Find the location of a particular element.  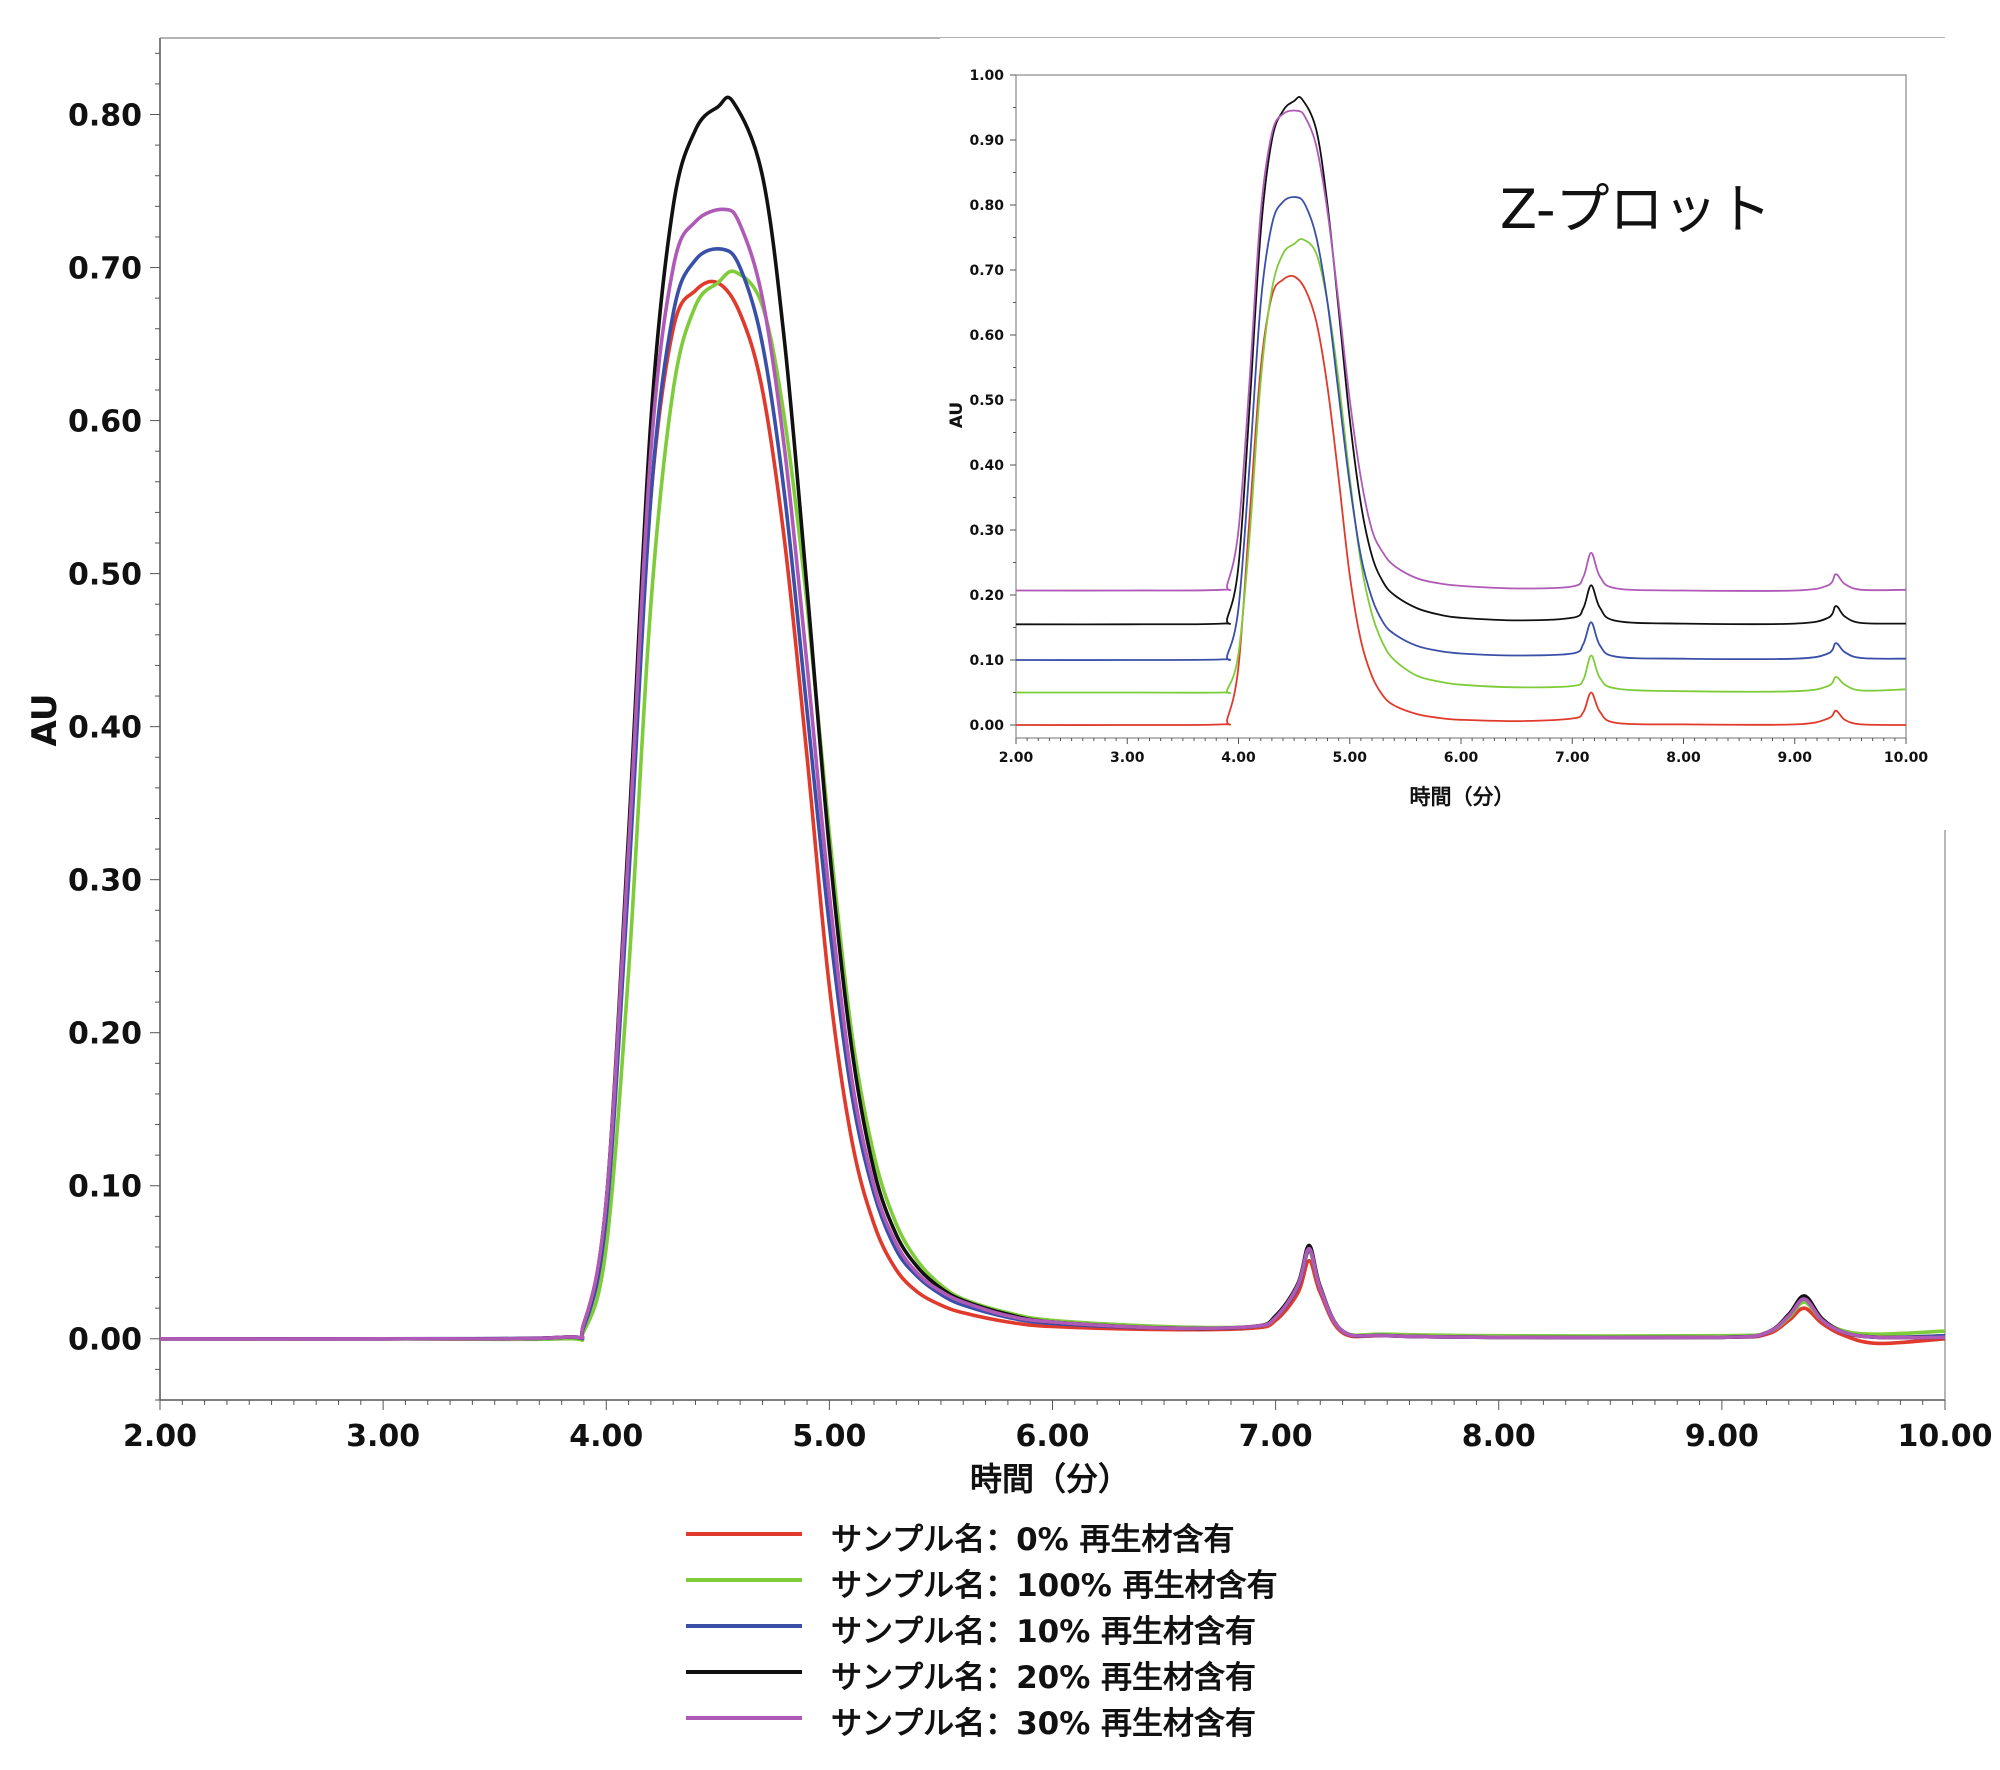

inset-x-tick-label: 2.00 is located at coordinates (1016, 758).